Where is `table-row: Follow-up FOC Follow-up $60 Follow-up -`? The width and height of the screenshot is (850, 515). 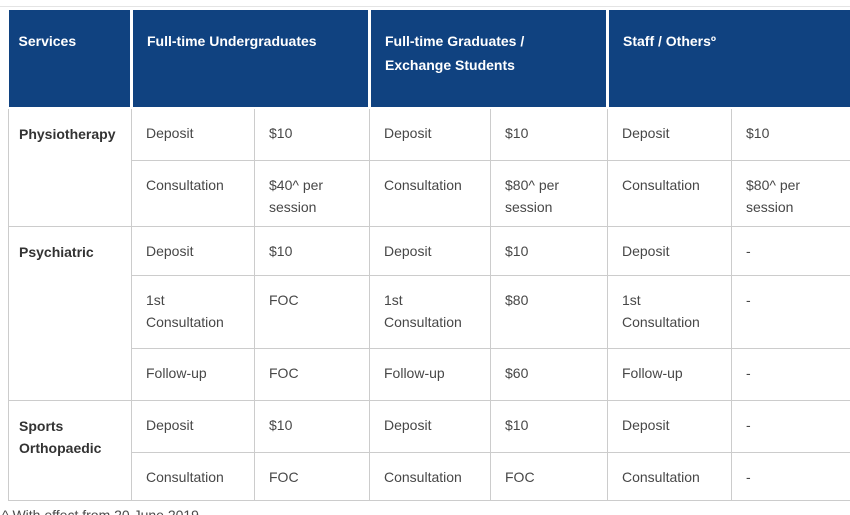 table-row: Follow-up FOC Follow-up $60 Follow-up - is located at coordinates (429, 374).